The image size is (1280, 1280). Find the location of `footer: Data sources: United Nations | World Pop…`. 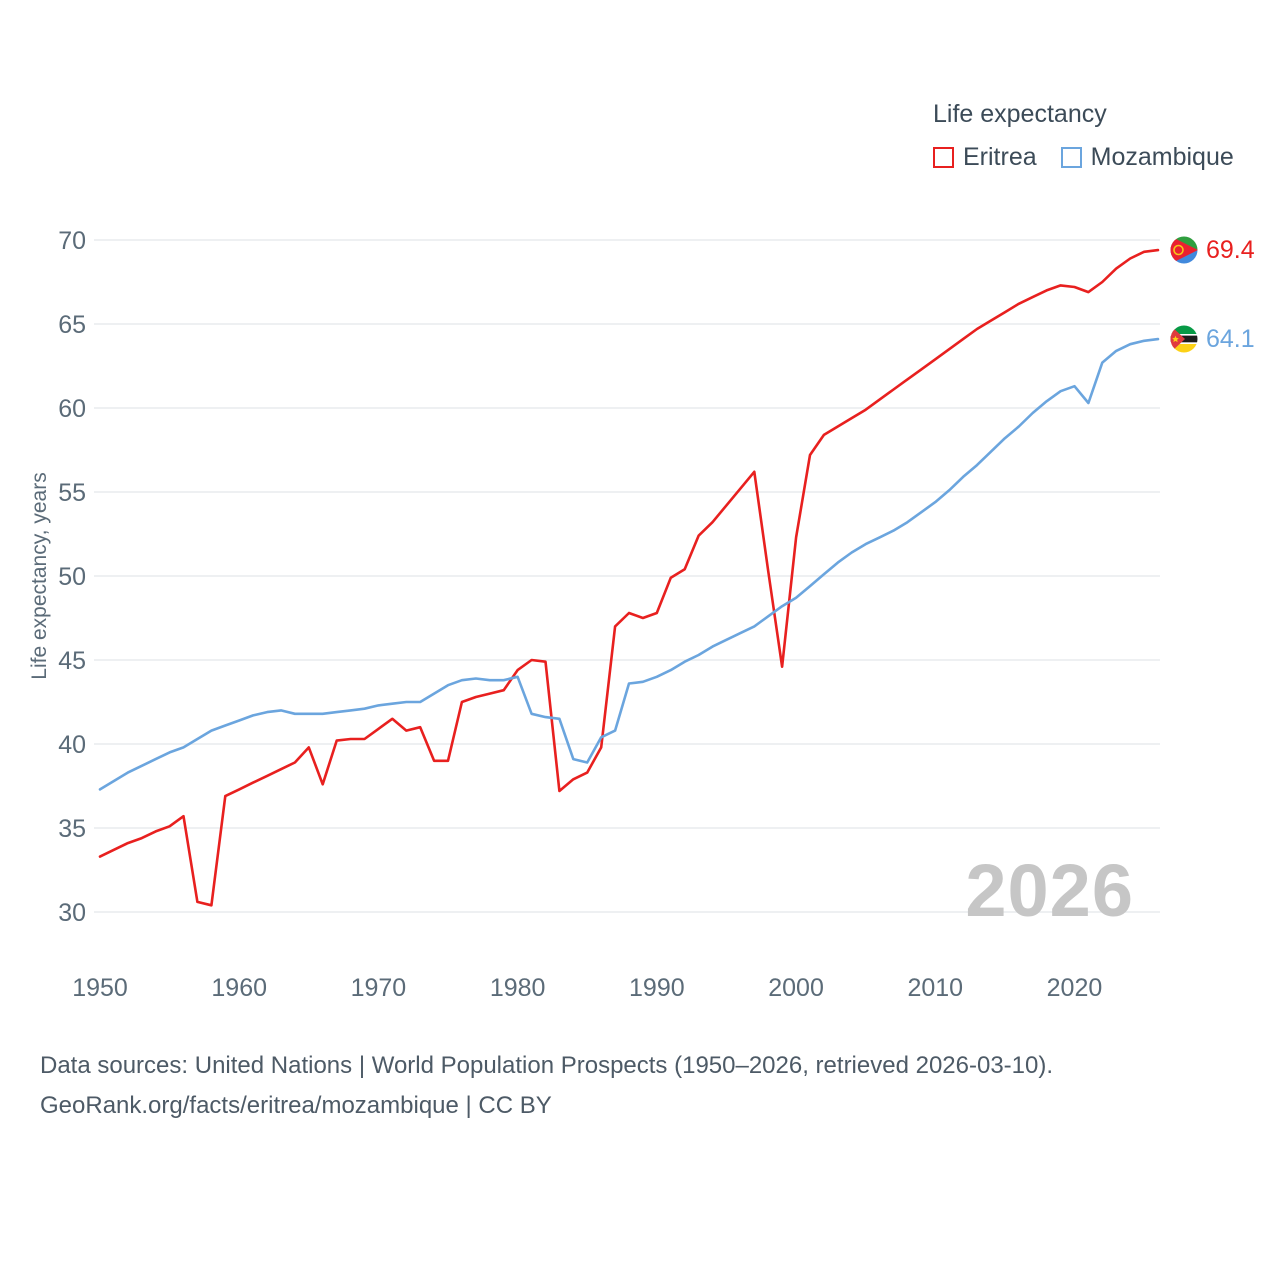

footer: Data sources: United Nations | World Pop… is located at coordinates (546, 1086).